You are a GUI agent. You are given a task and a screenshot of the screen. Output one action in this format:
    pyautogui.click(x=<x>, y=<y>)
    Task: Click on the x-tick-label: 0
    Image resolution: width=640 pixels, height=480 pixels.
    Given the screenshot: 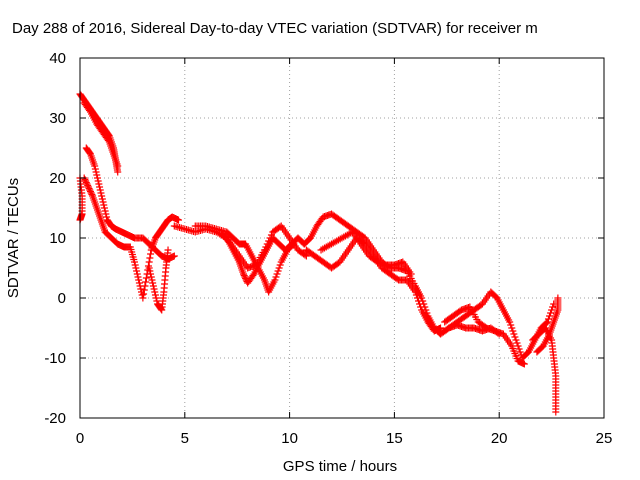 What is the action you would take?
    pyautogui.click(x=80, y=438)
    